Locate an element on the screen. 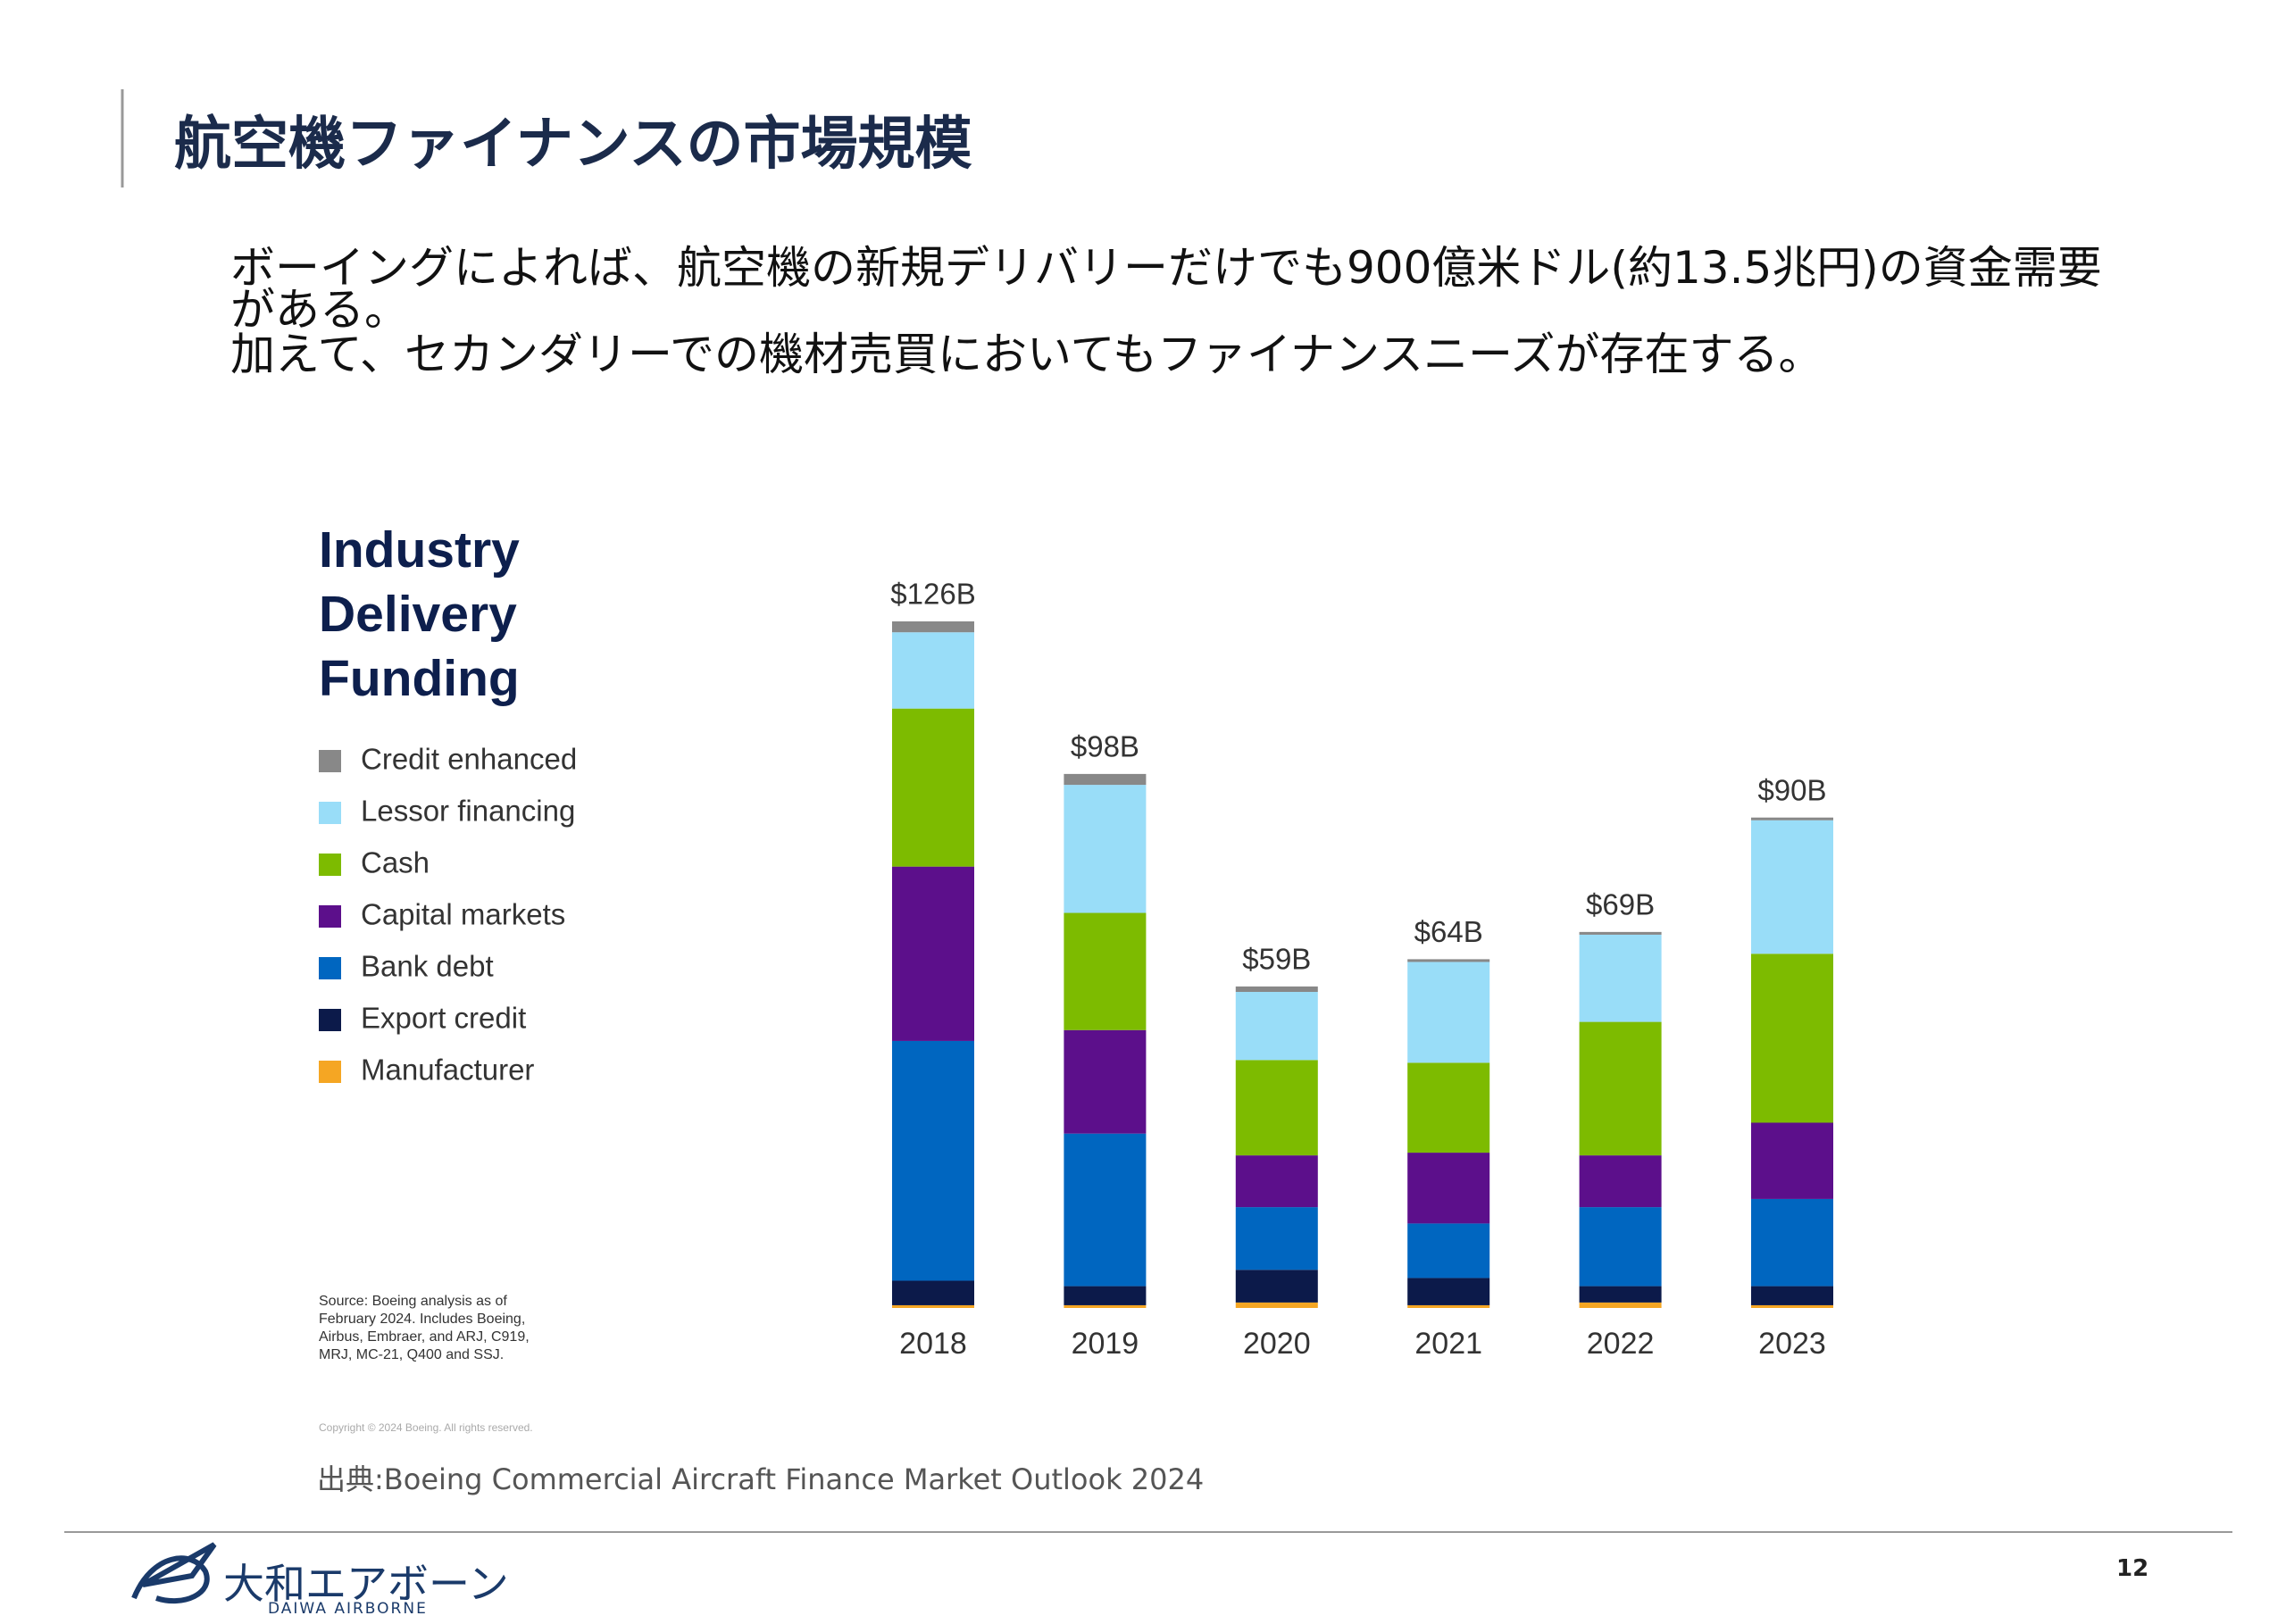  logo-icon is located at coordinates (174, 1573).